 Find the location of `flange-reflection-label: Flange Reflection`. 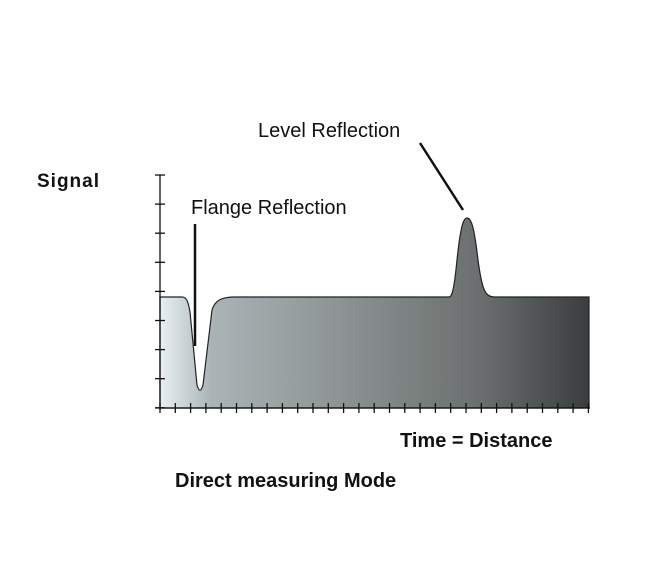

flange-reflection-label: Flange Reflection is located at coordinates (269, 208).